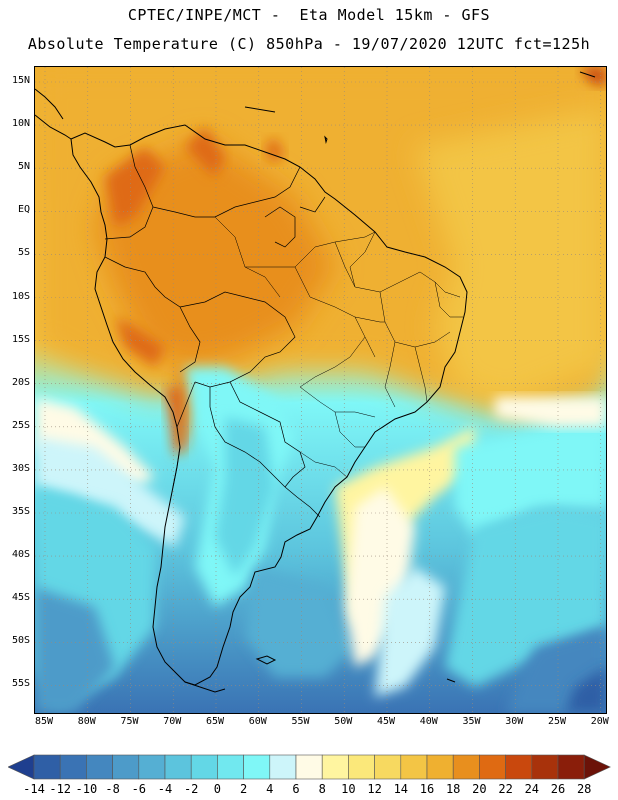 Image resolution: width=618 pixels, height=800 pixels. I want to click on colorbar-label: -14, so click(34, 789).